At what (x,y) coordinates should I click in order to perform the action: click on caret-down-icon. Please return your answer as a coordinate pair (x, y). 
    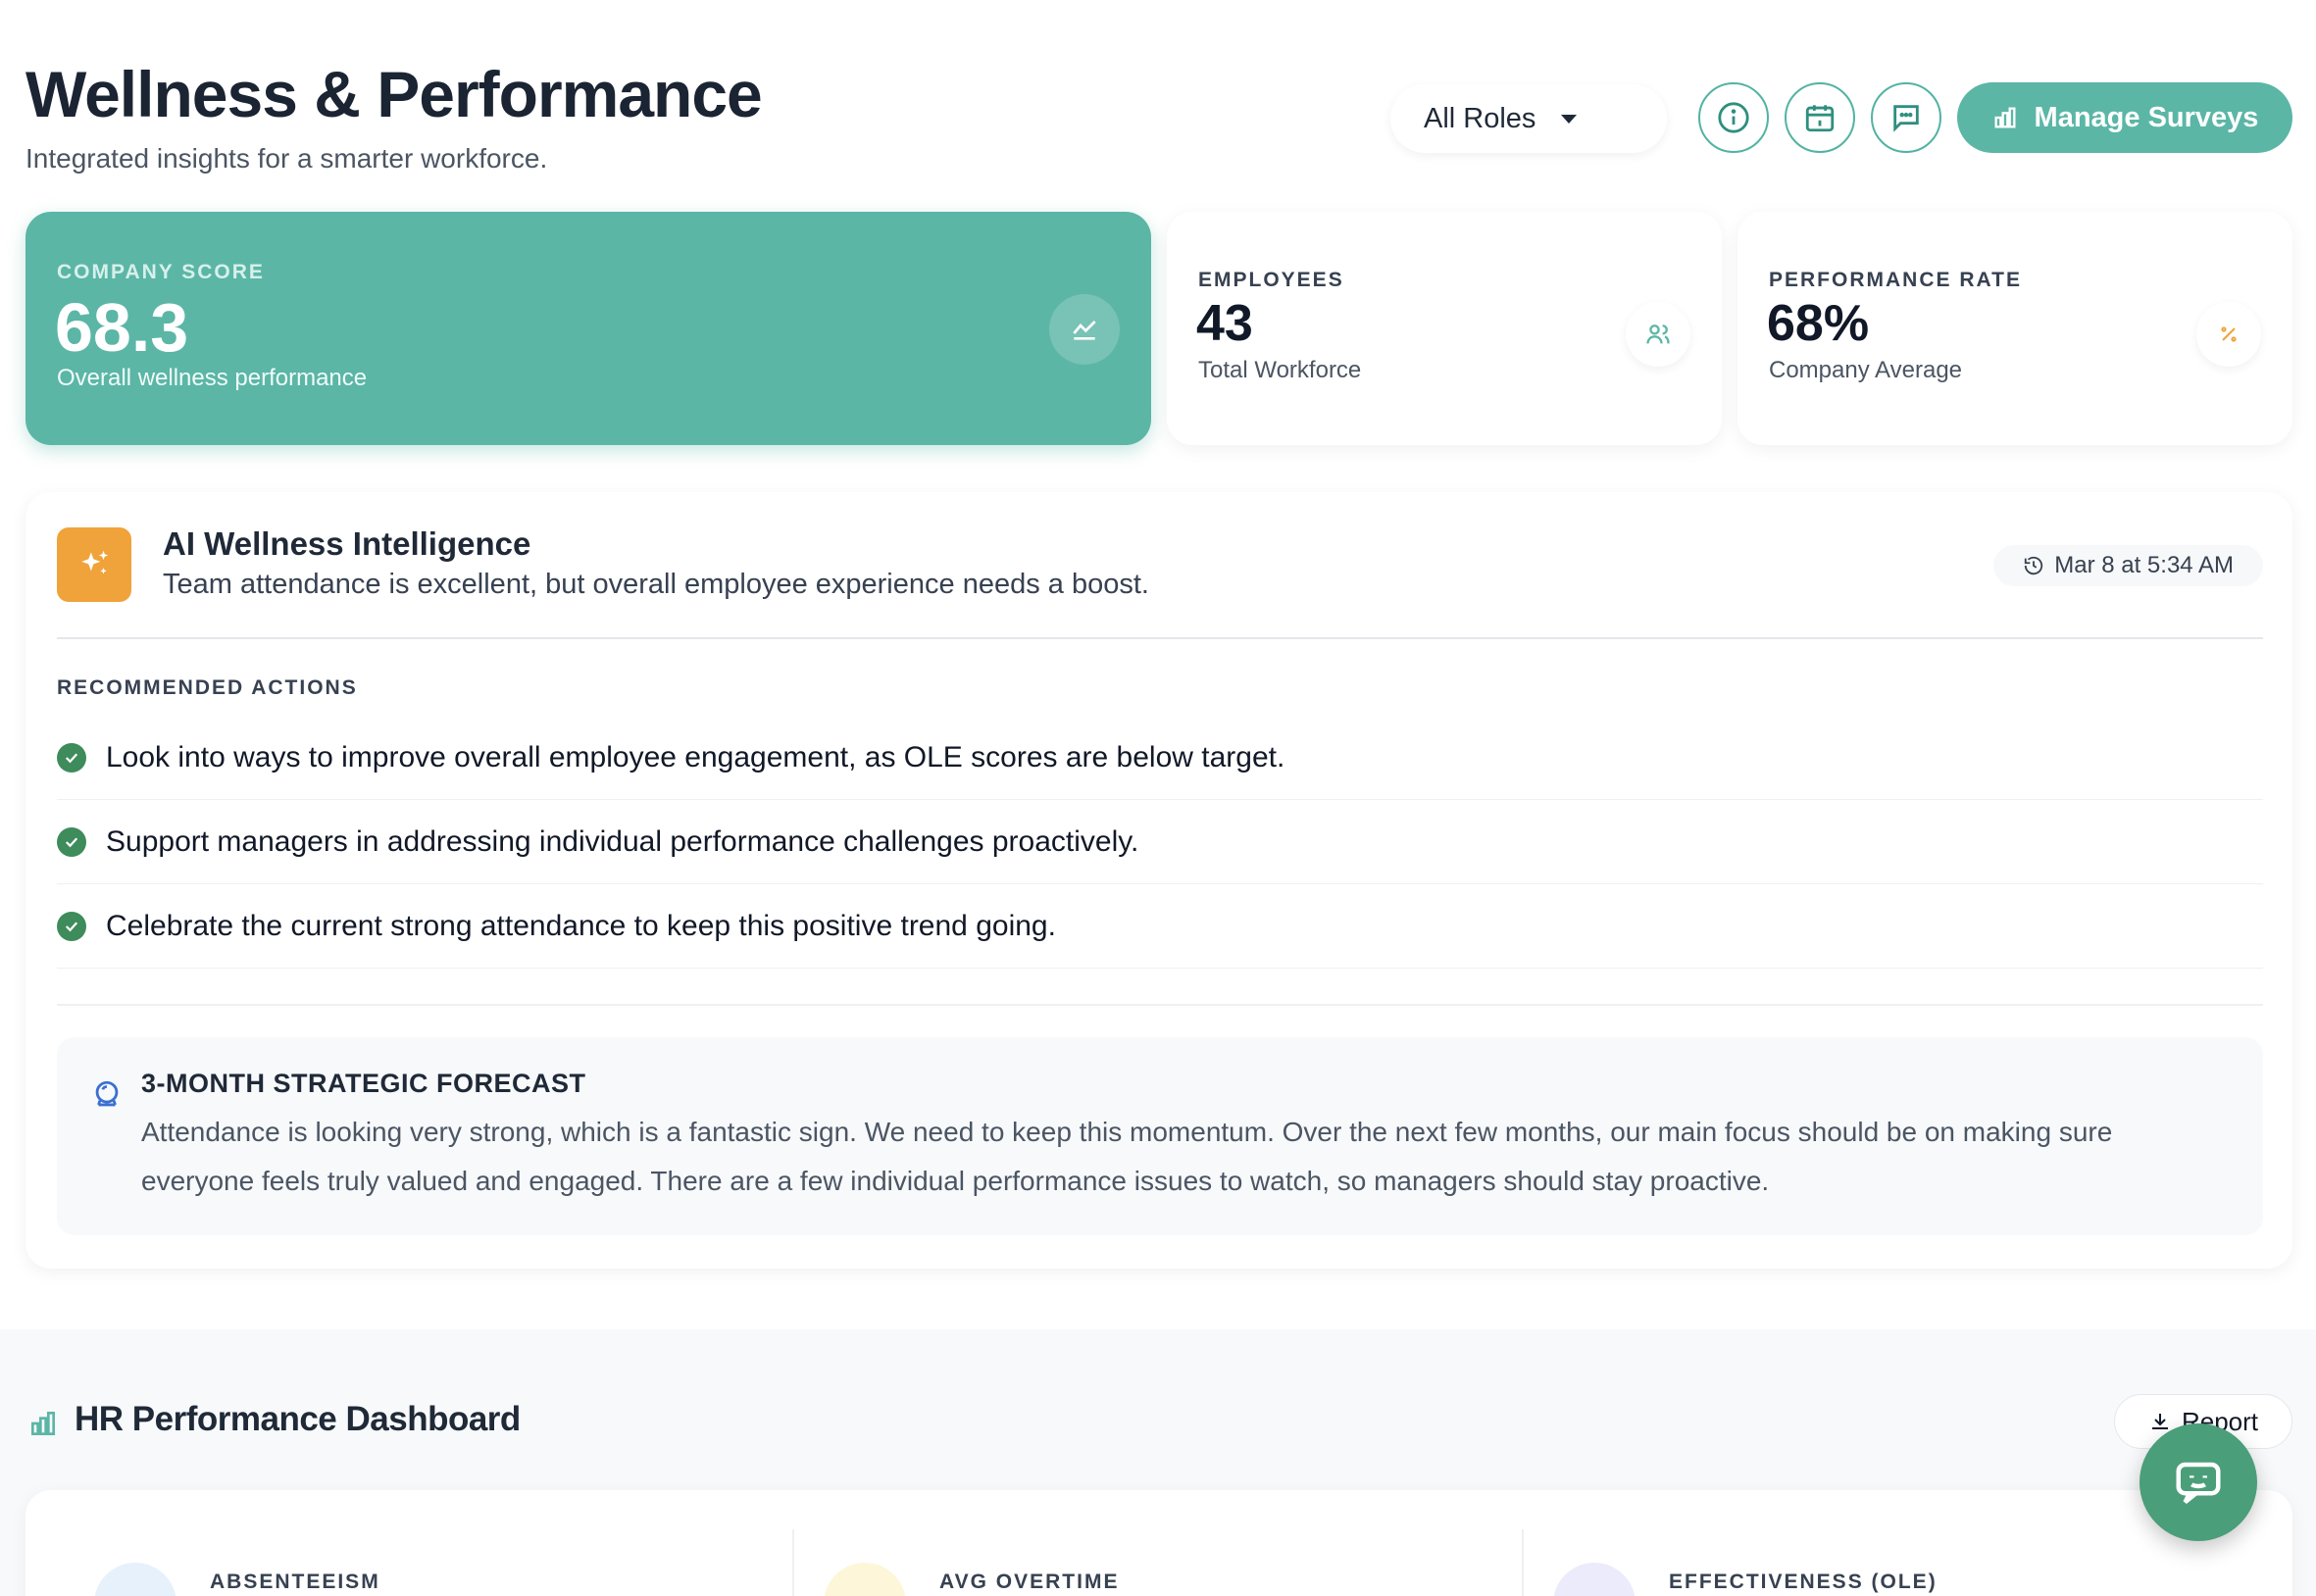
    Looking at the image, I should click on (1569, 119).